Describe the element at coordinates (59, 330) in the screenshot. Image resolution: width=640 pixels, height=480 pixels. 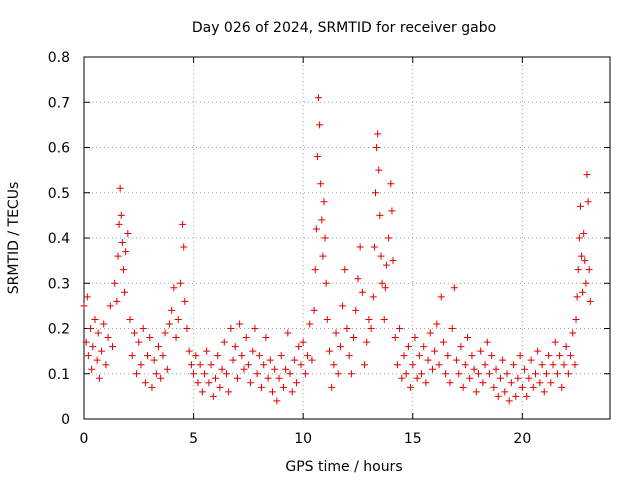
I see `y-tick-label: 0.2` at that location.